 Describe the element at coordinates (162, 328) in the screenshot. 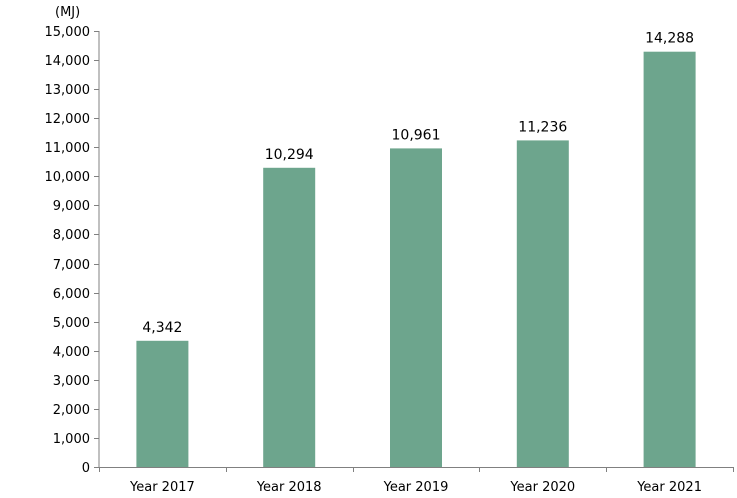

I see `data-label: 4,342` at that location.